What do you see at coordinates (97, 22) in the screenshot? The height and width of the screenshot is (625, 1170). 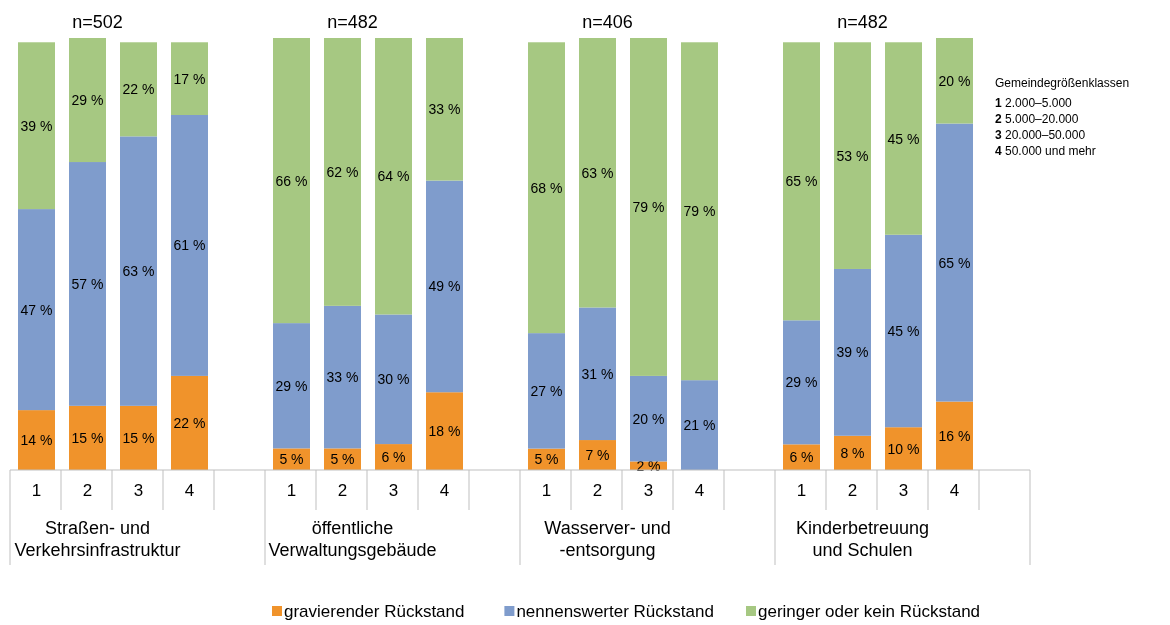 I see `chart-title: n=502` at bounding box center [97, 22].